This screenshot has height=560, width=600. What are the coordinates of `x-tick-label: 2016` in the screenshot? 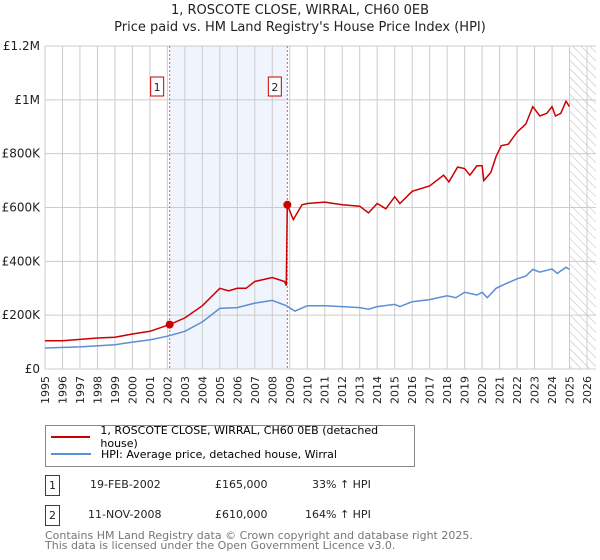 It's located at (412, 390).